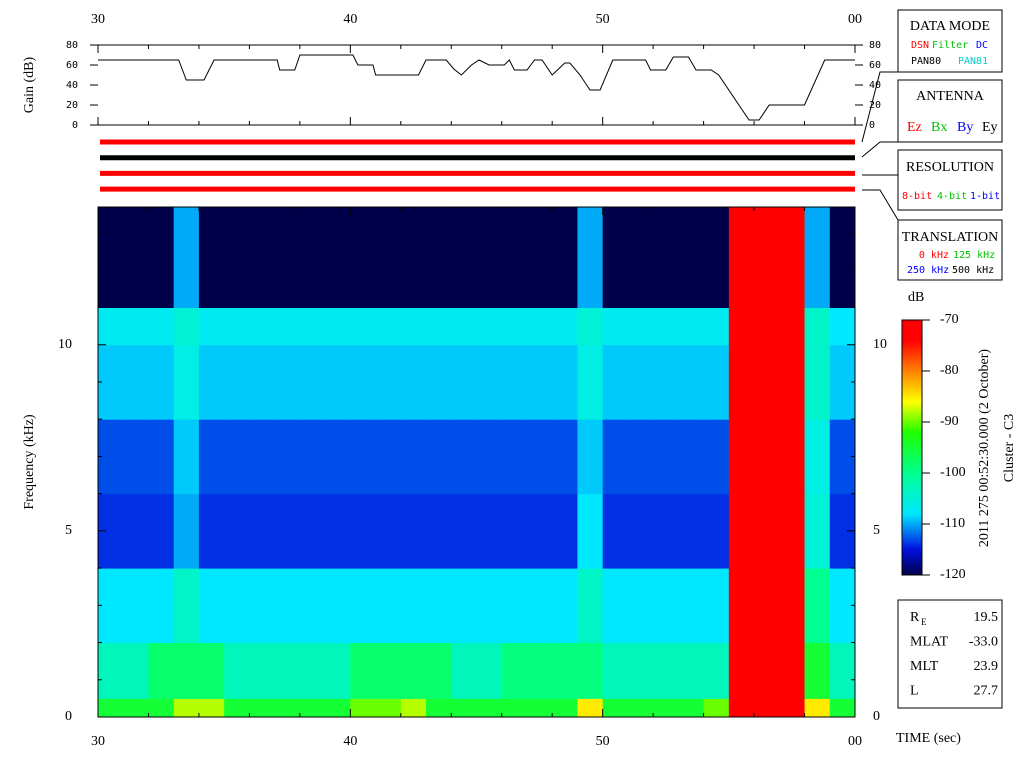  What do you see at coordinates (924, 622) in the screenshot?
I see `info-label-sub: E` at bounding box center [924, 622].